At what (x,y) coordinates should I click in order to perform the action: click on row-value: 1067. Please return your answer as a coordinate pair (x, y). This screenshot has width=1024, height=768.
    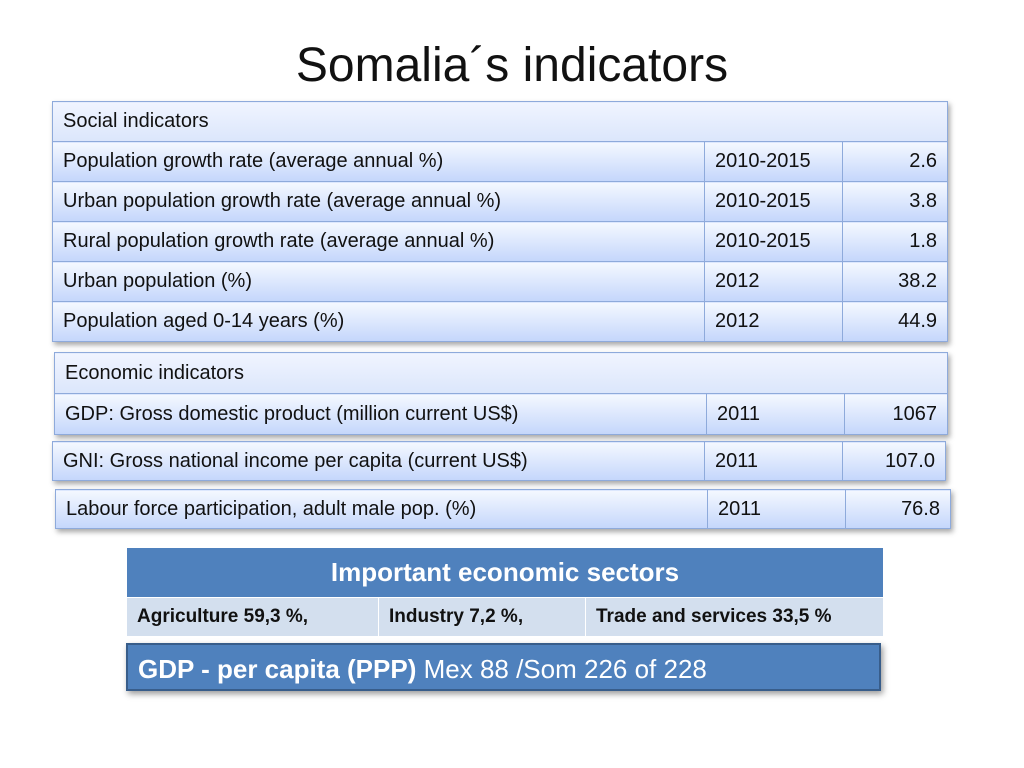
    Looking at the image, I should click on (896, 414).